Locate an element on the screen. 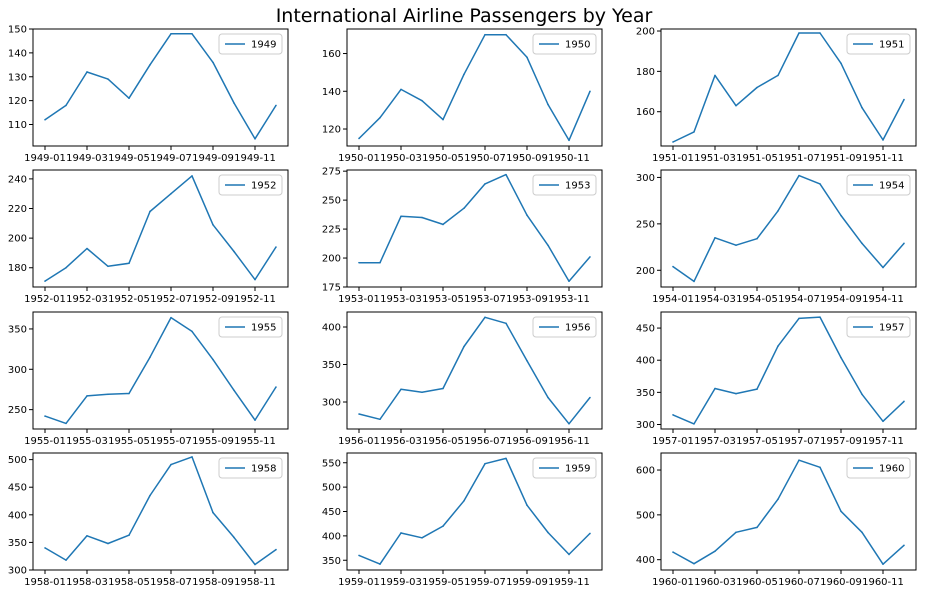 The height and width of the screenshot is (596, 936). x-tick-label: 1958-07 is located at coordinates (171, 582).